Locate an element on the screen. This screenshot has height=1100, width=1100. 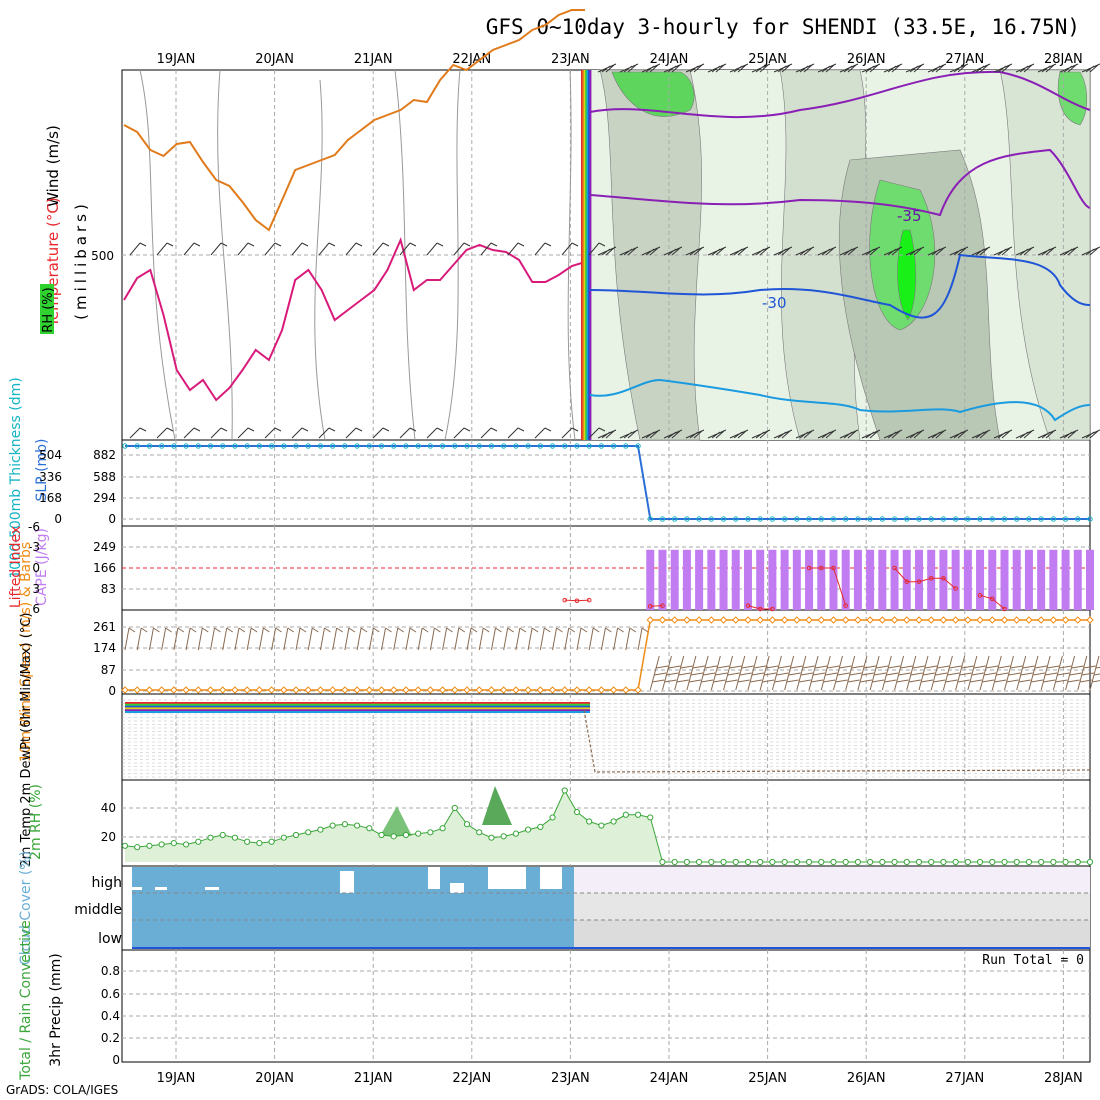
li-tick: 3 is located at coordinates (36, 589).